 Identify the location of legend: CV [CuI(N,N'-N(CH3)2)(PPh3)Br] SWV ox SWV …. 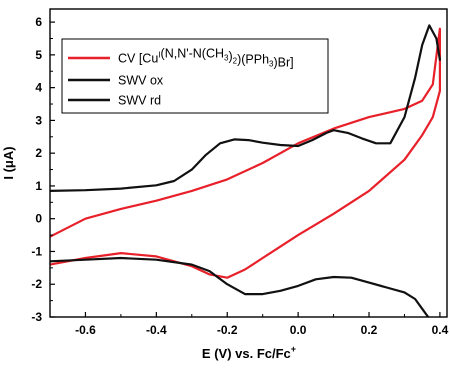
(195, 76).